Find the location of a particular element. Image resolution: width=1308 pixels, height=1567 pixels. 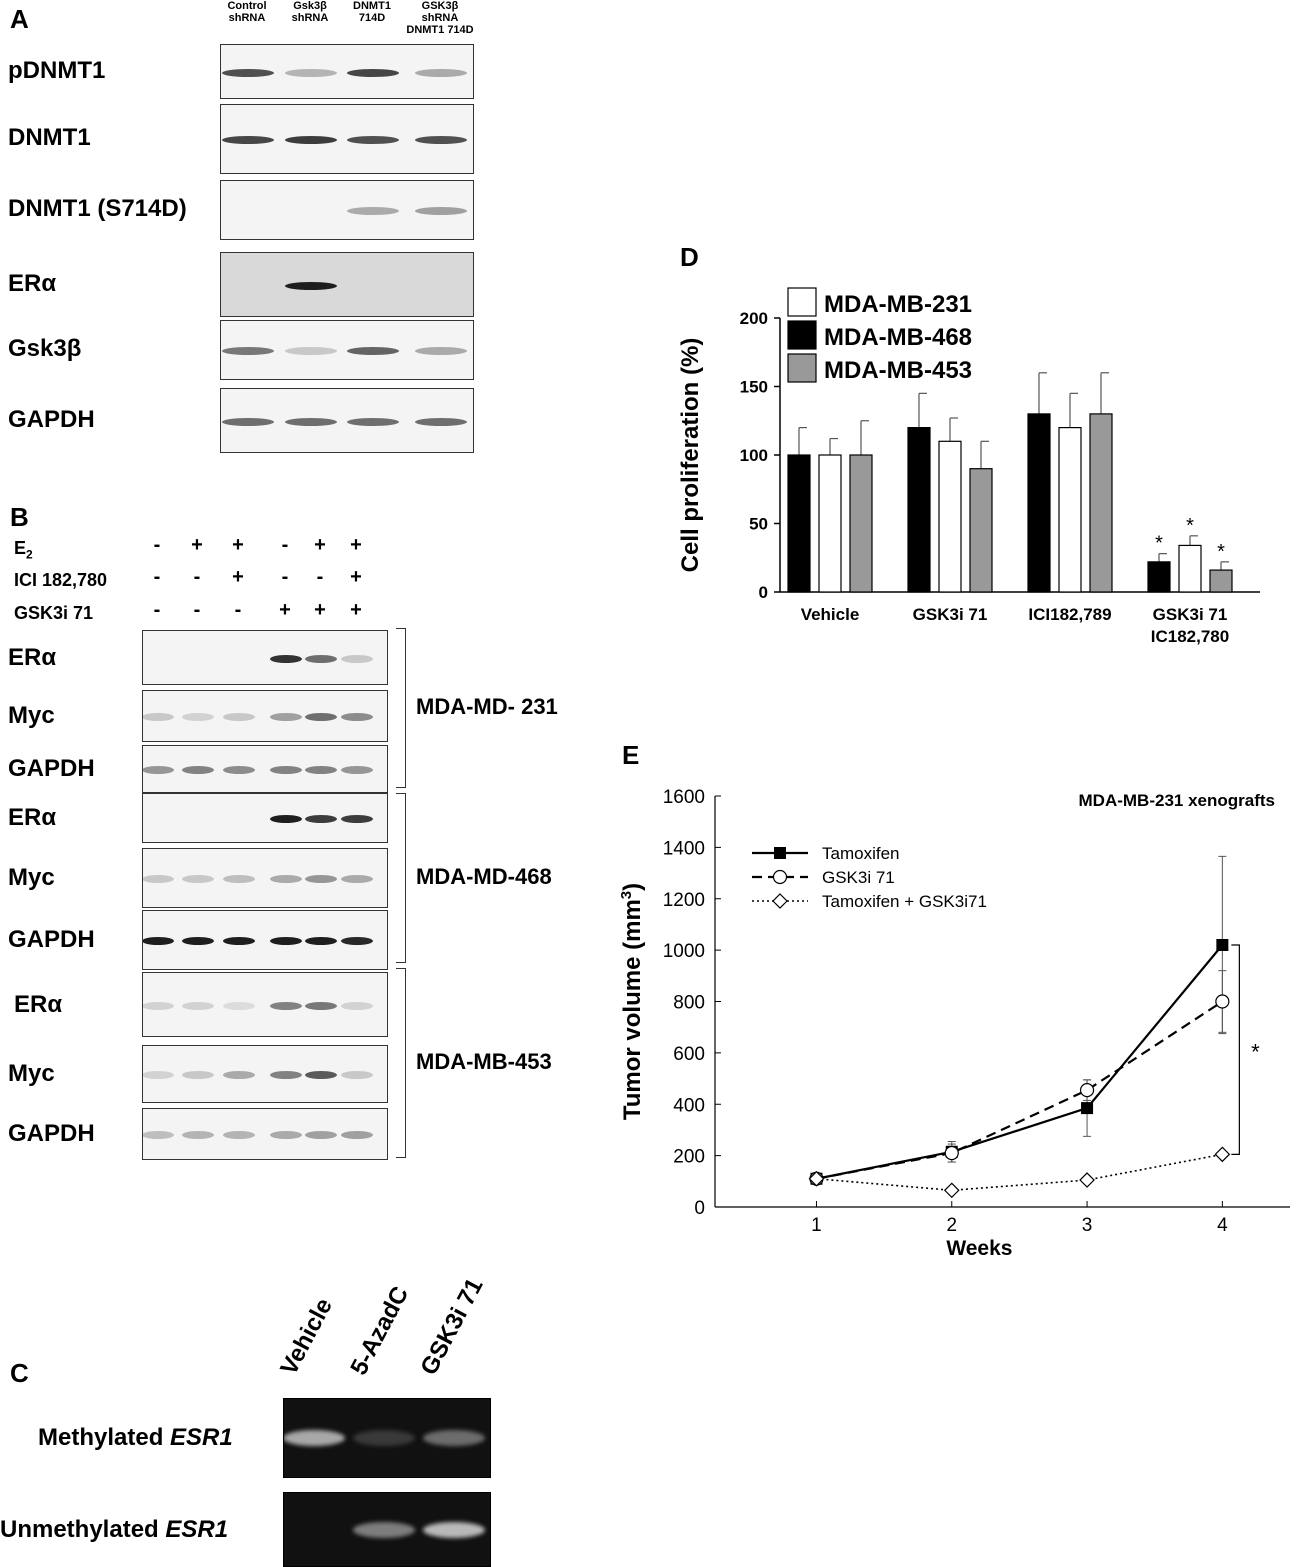

y-tick-label: 50 is located at coordinates (758, 524).